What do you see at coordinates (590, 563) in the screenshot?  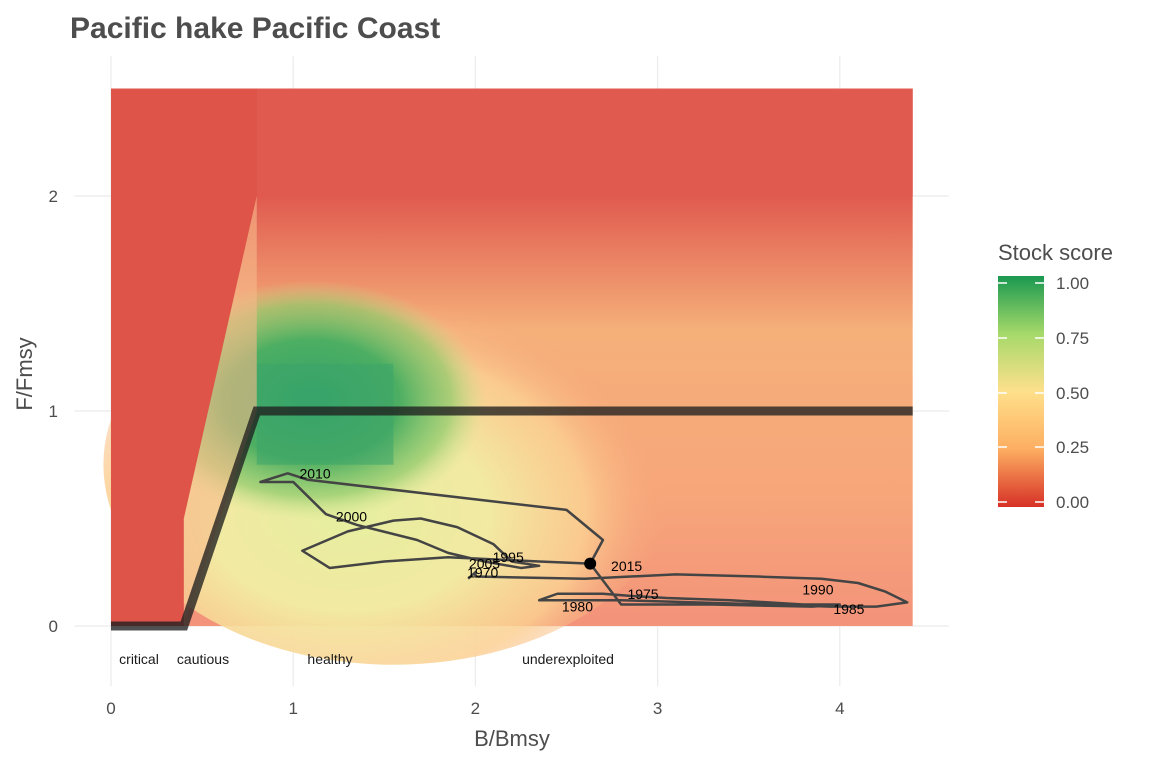 I see `current-point` at bounding box center [590, 563].